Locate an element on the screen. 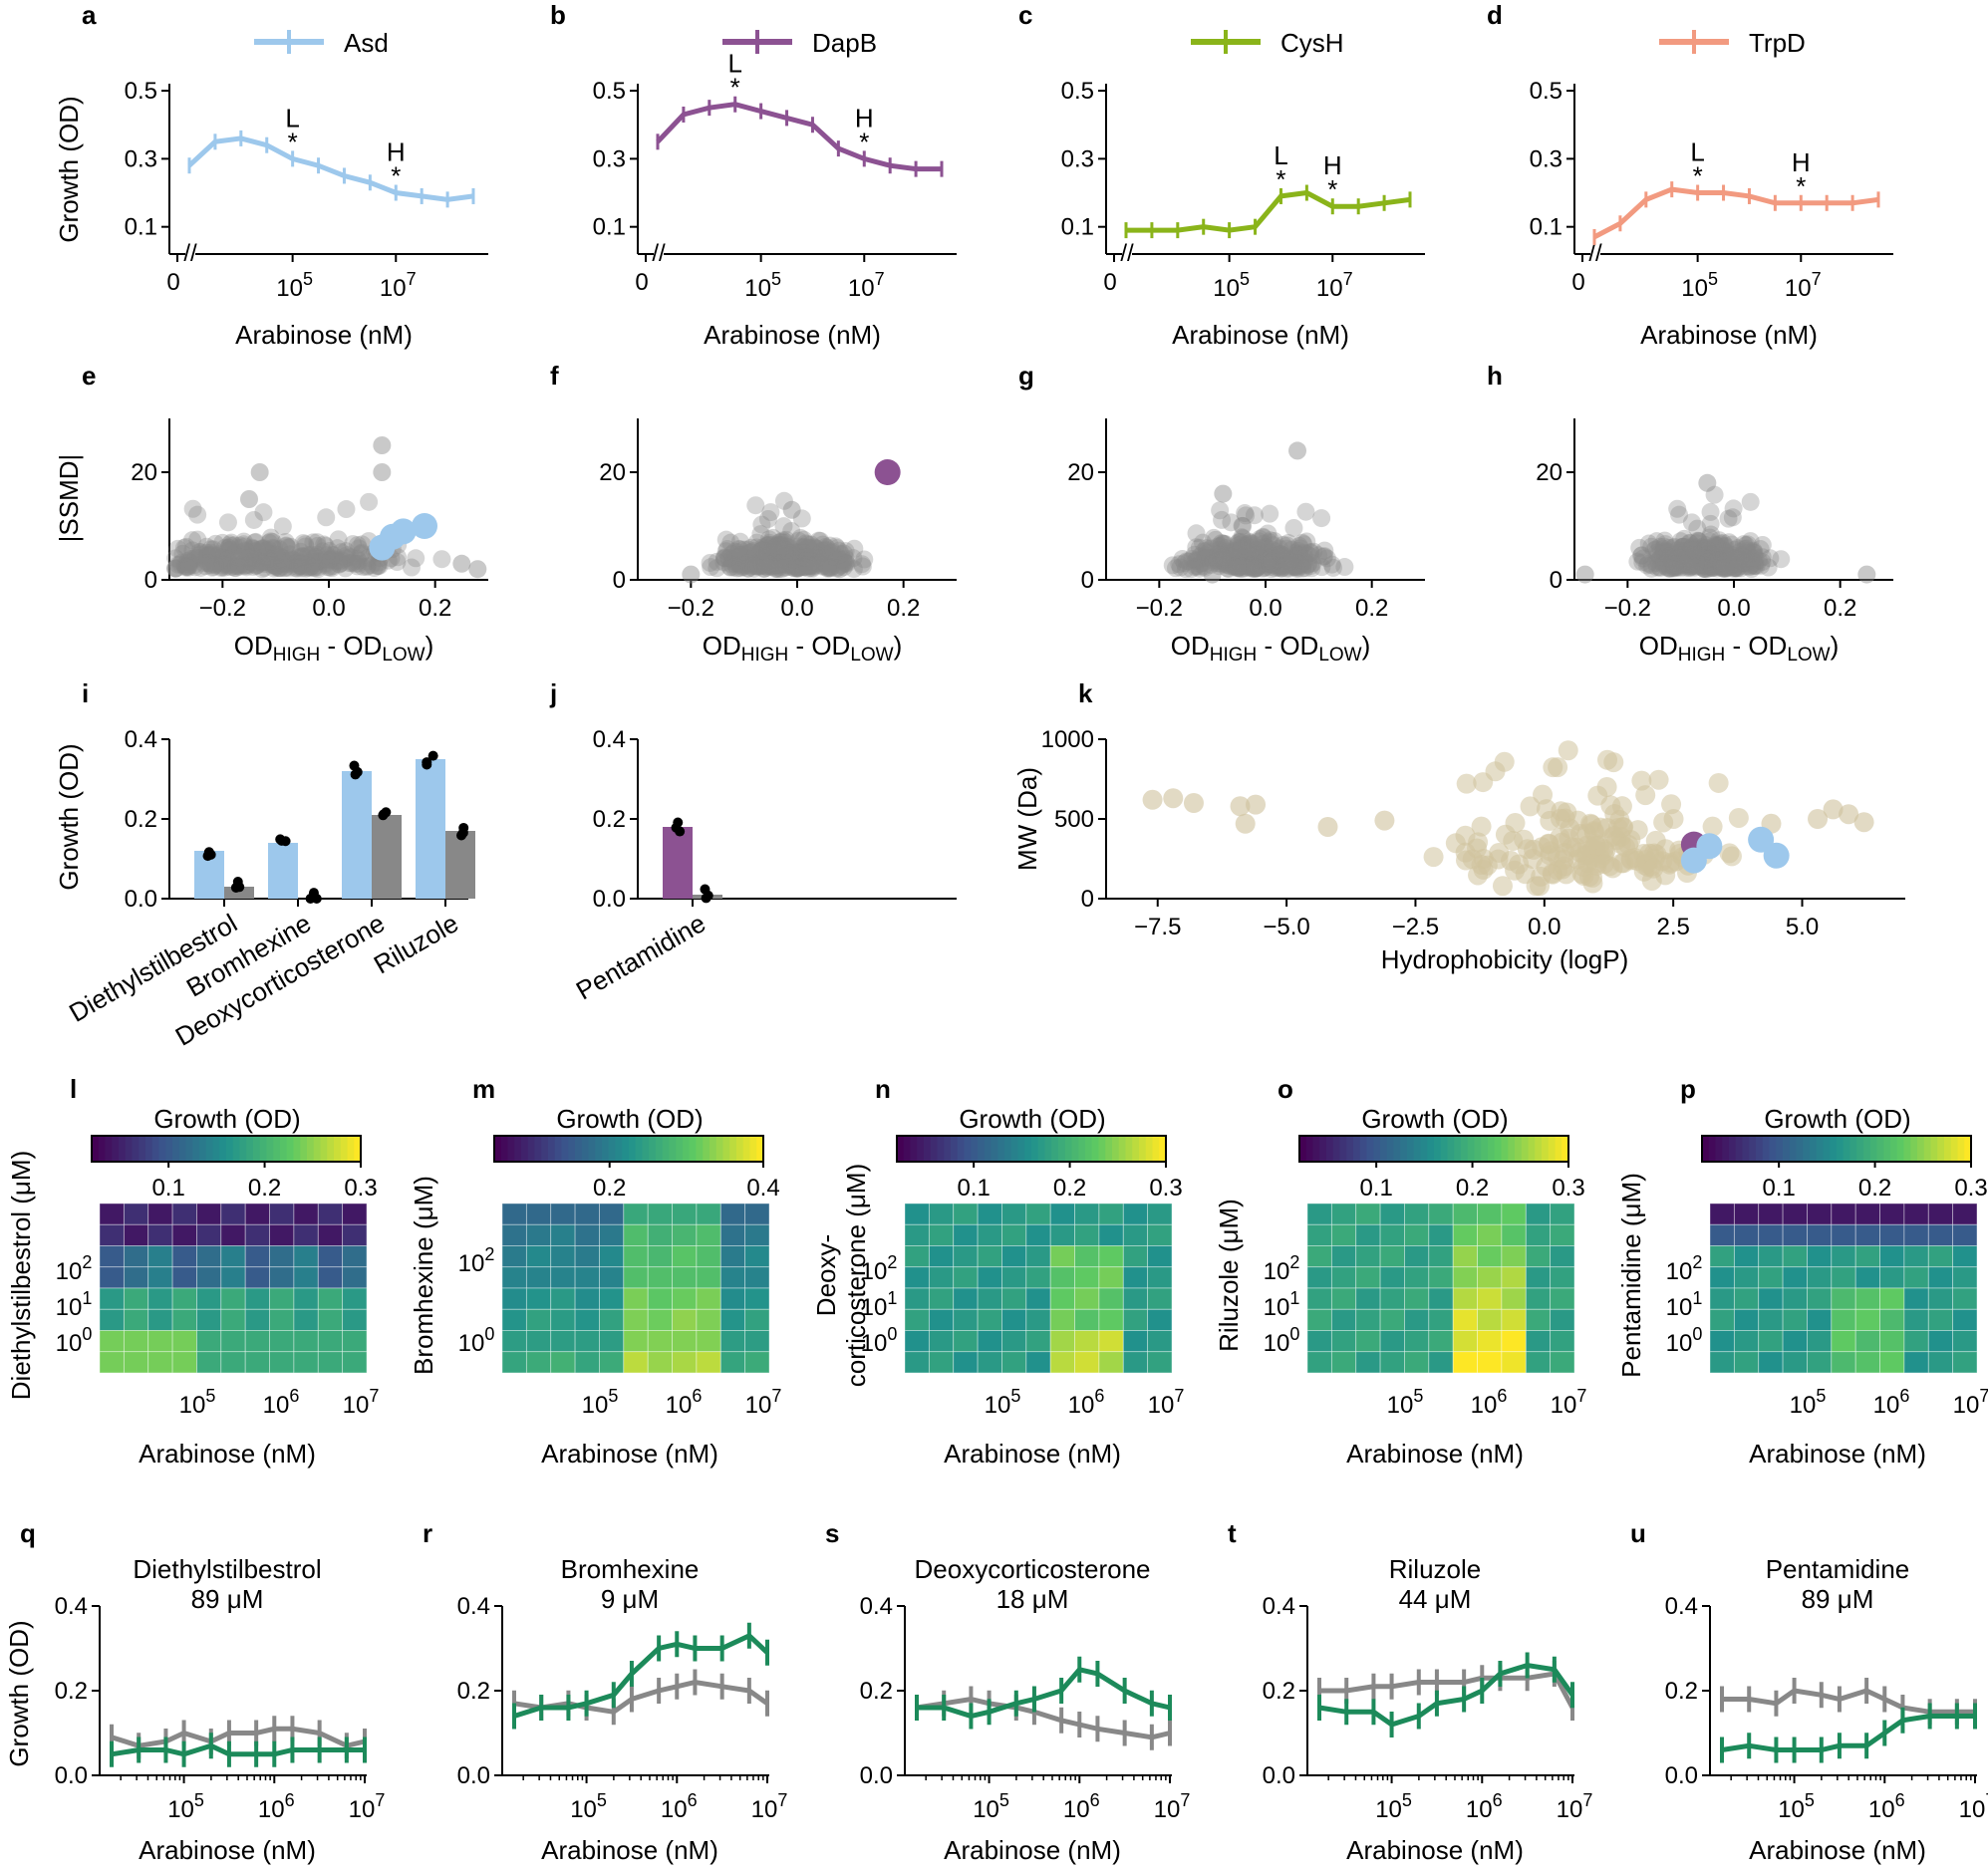 Image resolution: width=1988 pixels, height=1870 pixels. panel-q-xlabel: Arabinose (nM) is located at coordinates (228, 1850).